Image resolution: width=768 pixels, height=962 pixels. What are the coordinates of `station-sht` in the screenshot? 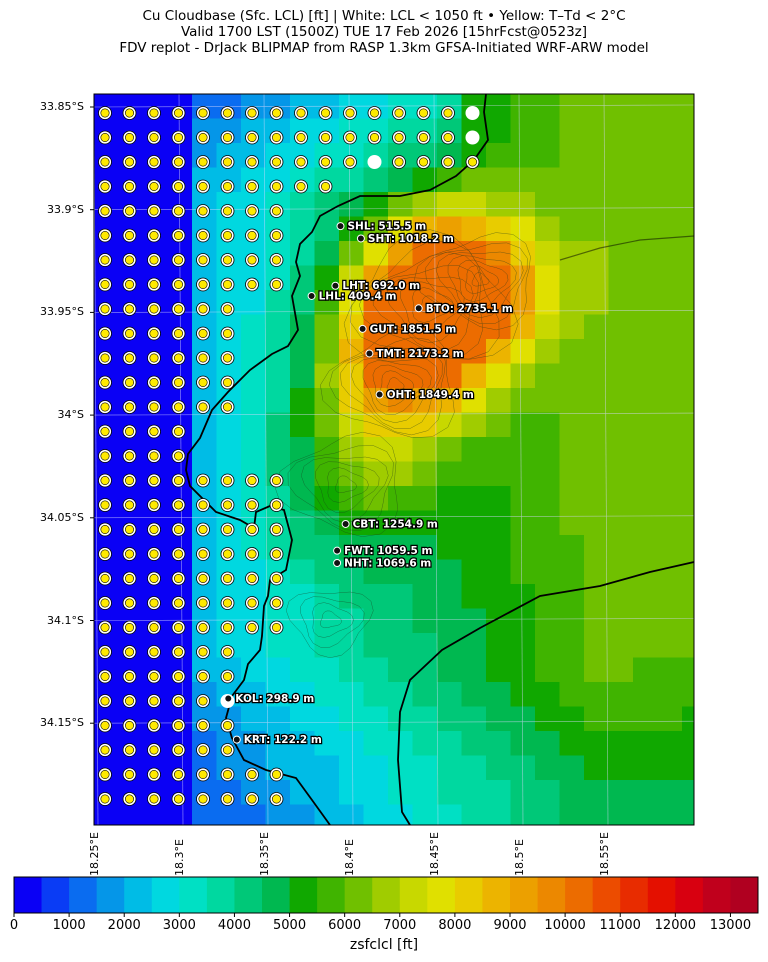 It's located at (360, 238).